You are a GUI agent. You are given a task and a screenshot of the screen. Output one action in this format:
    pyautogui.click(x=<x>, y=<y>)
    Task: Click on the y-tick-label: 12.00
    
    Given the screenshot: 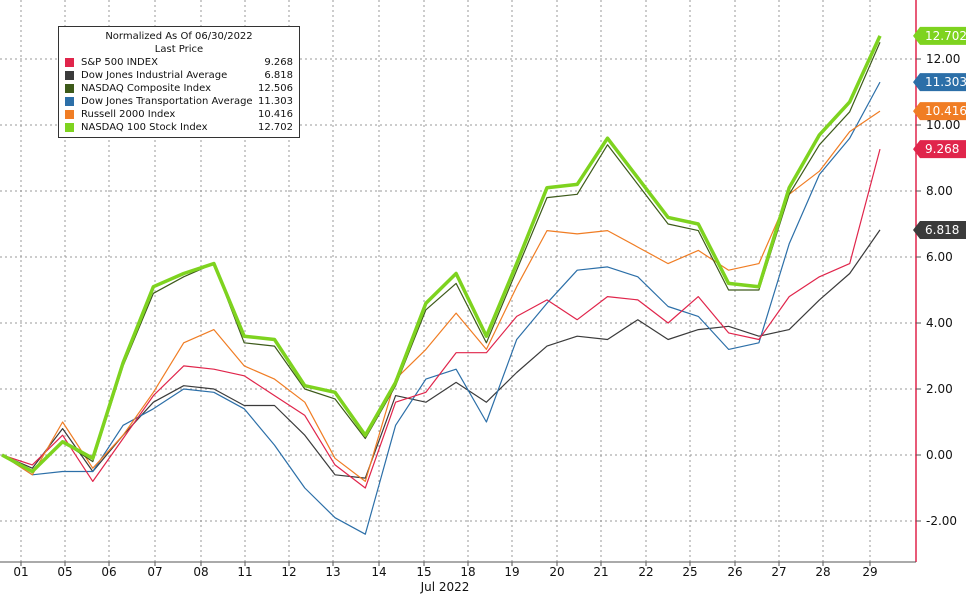 What is the action you would take?
    pyautogui.click(x=943, y=59)
    